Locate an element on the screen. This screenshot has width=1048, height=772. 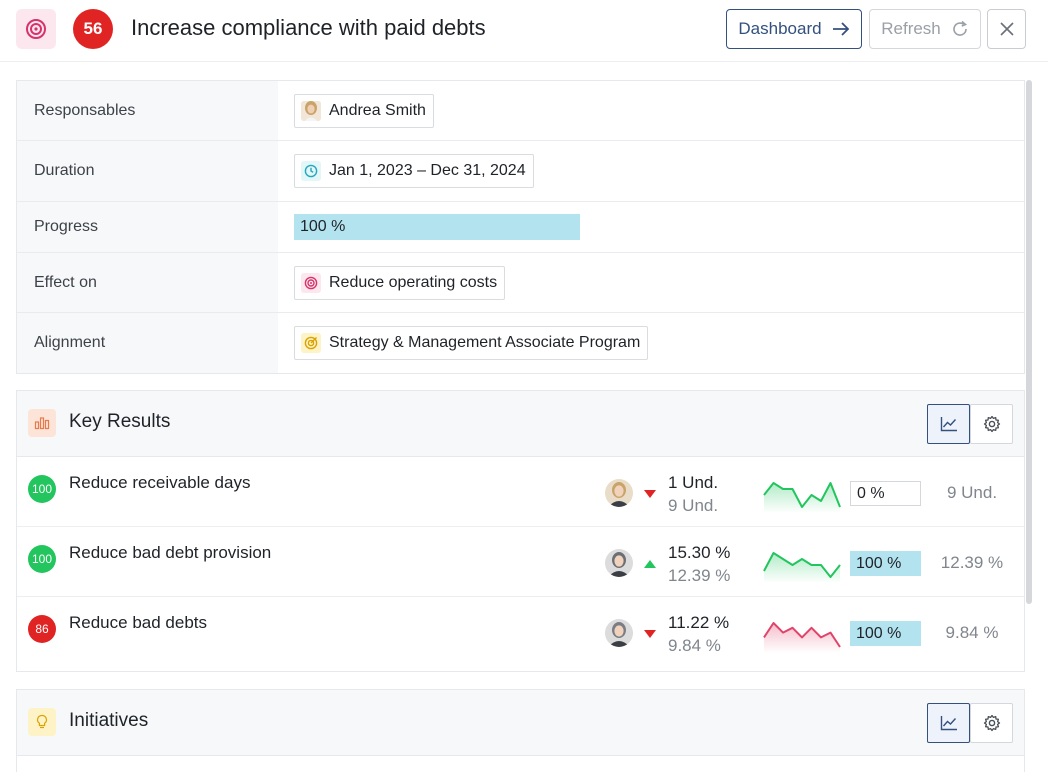
refresh-icon is located at coordinates (960, 28).